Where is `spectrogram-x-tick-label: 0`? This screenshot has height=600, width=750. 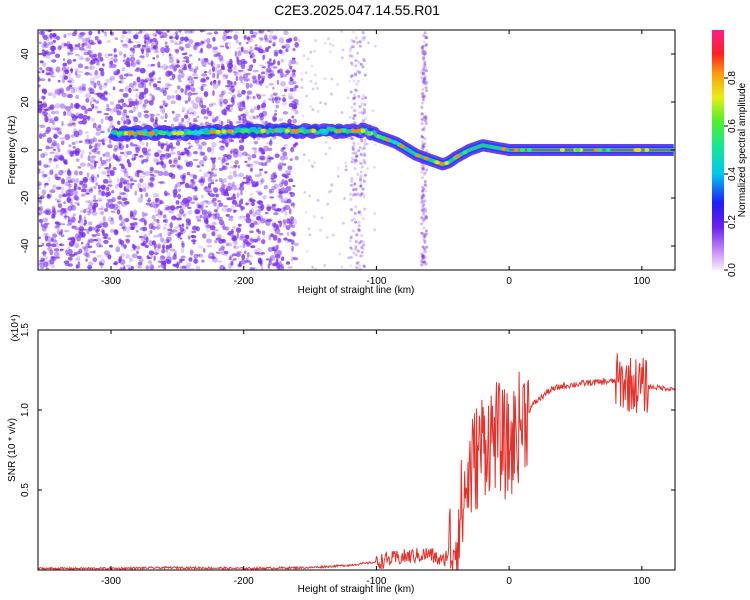
spectrogram-x-tick-label: 0 is located at coordinates (509, 281).